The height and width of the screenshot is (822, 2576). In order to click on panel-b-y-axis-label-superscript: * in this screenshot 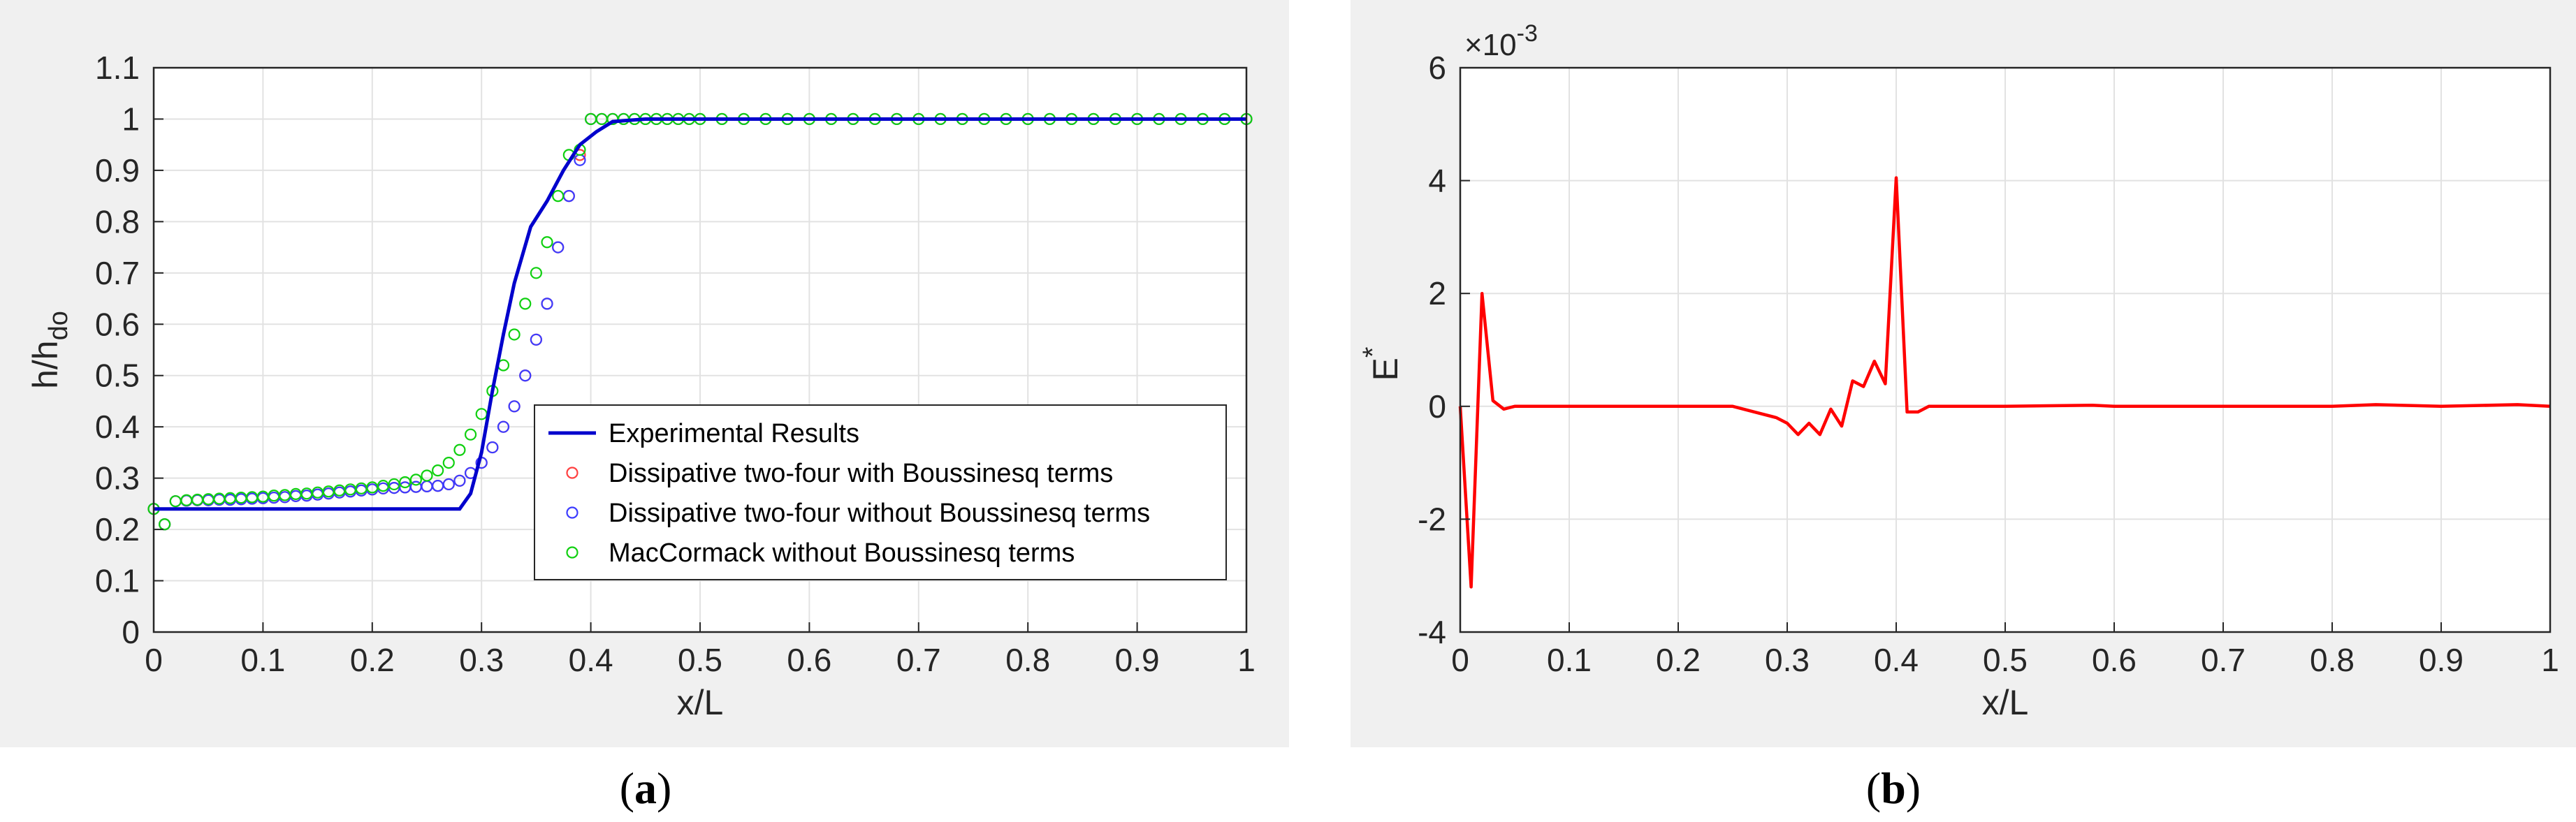, I will do `click(1373, 352)`.